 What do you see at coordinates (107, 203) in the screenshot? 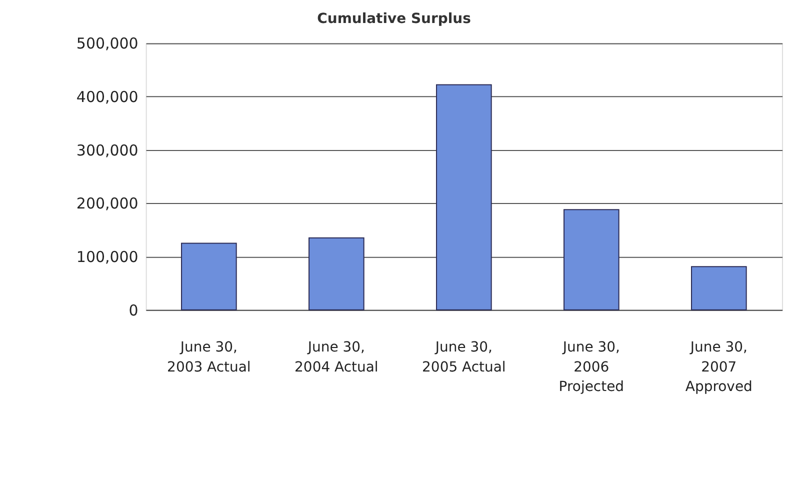
I see `y-tick-label: 200,000` at bounding box center [107, 203].